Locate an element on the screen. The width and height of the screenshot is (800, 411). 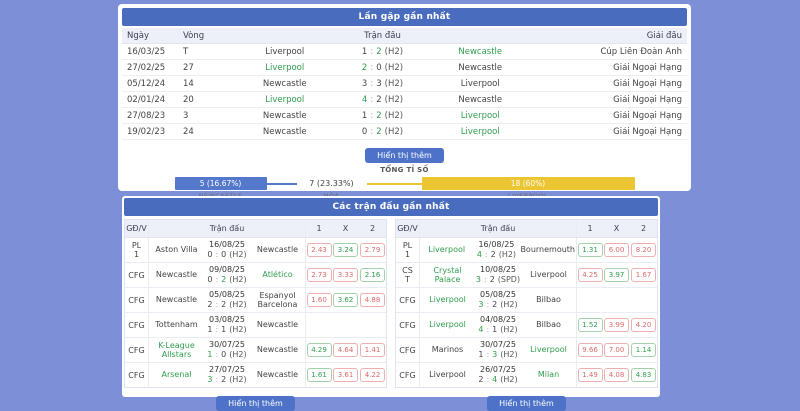
odd-draw-cell: 3.99 is located at coordinates (616, 325).